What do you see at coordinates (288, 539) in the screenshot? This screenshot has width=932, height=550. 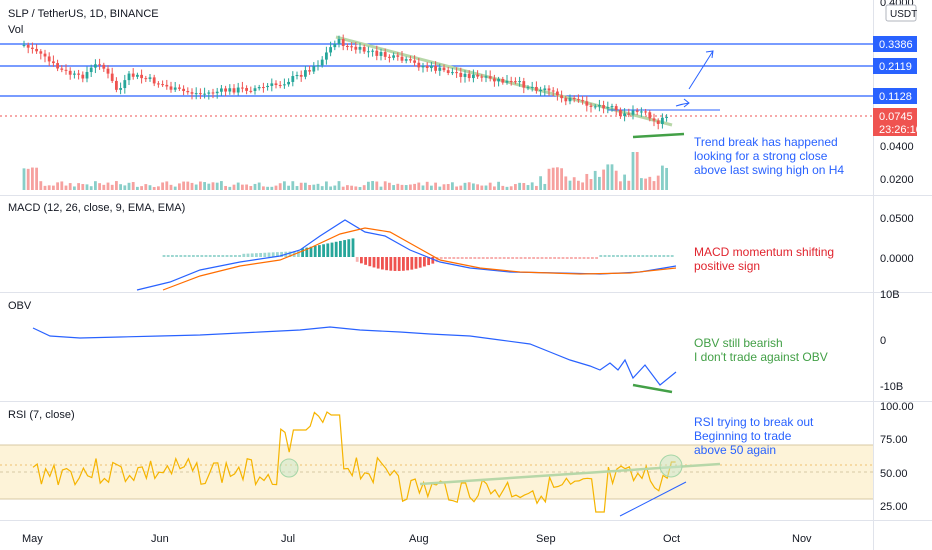 I see `time-tick: Jul` at bounding box center [288, 539].